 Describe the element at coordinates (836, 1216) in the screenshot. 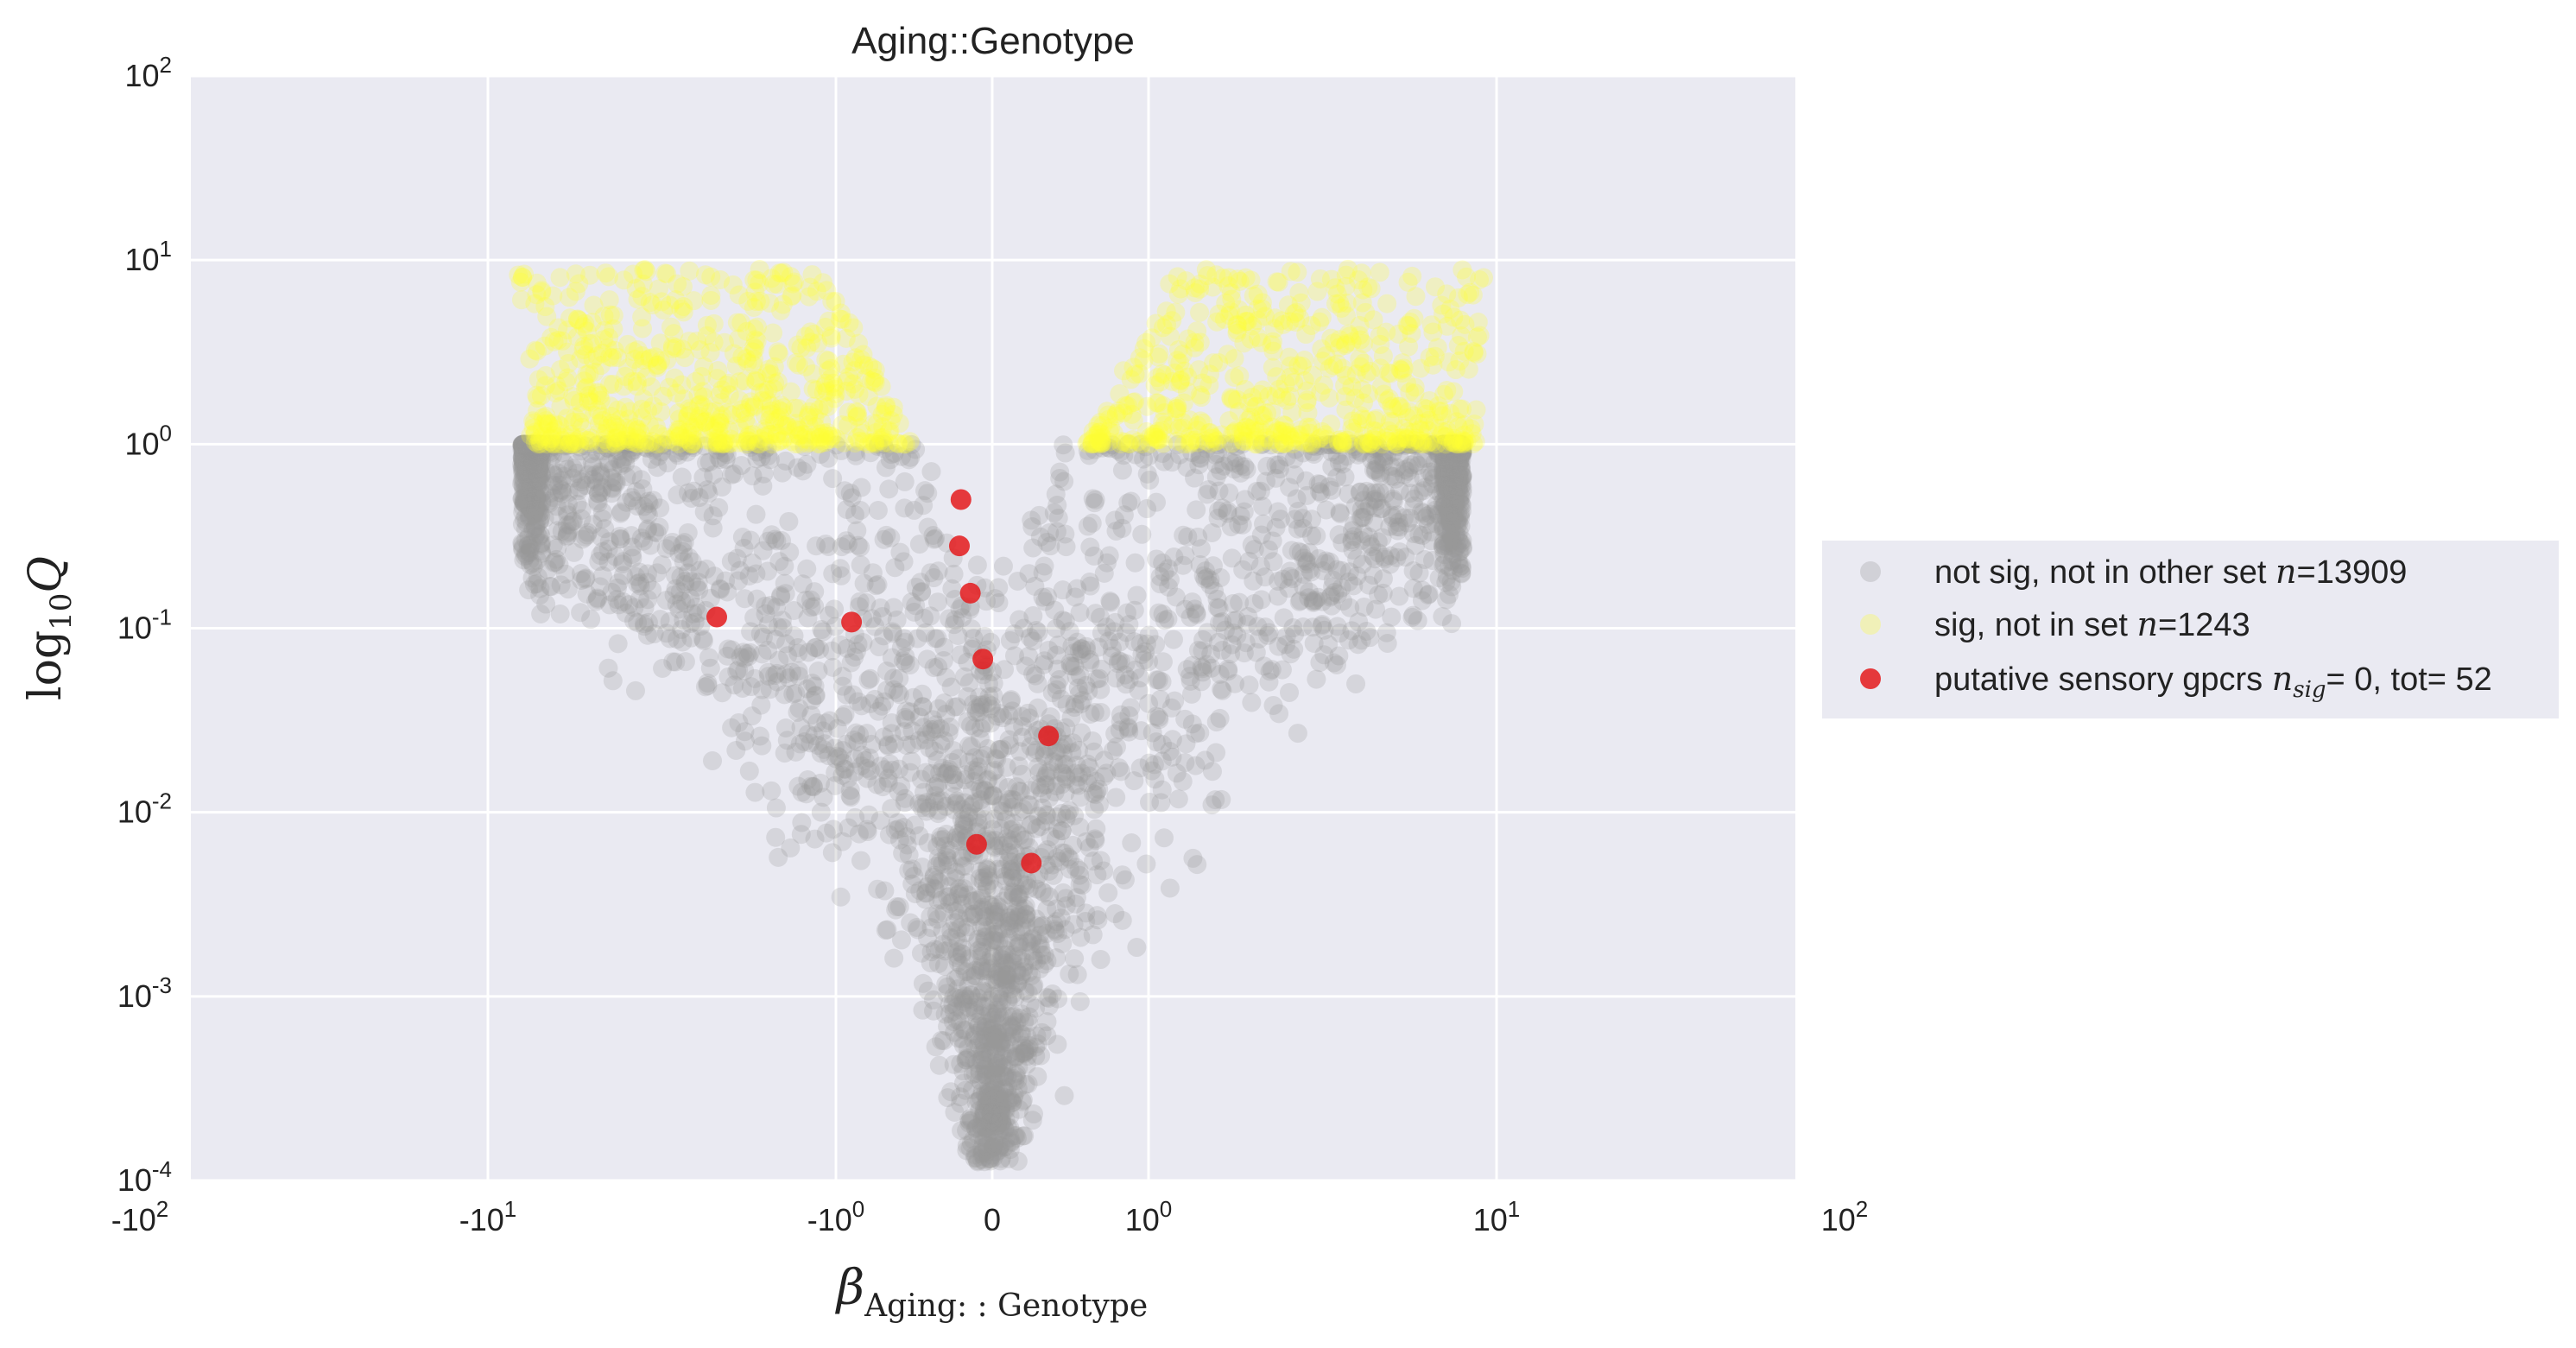

I see `x-tick-label: -100` at that location.